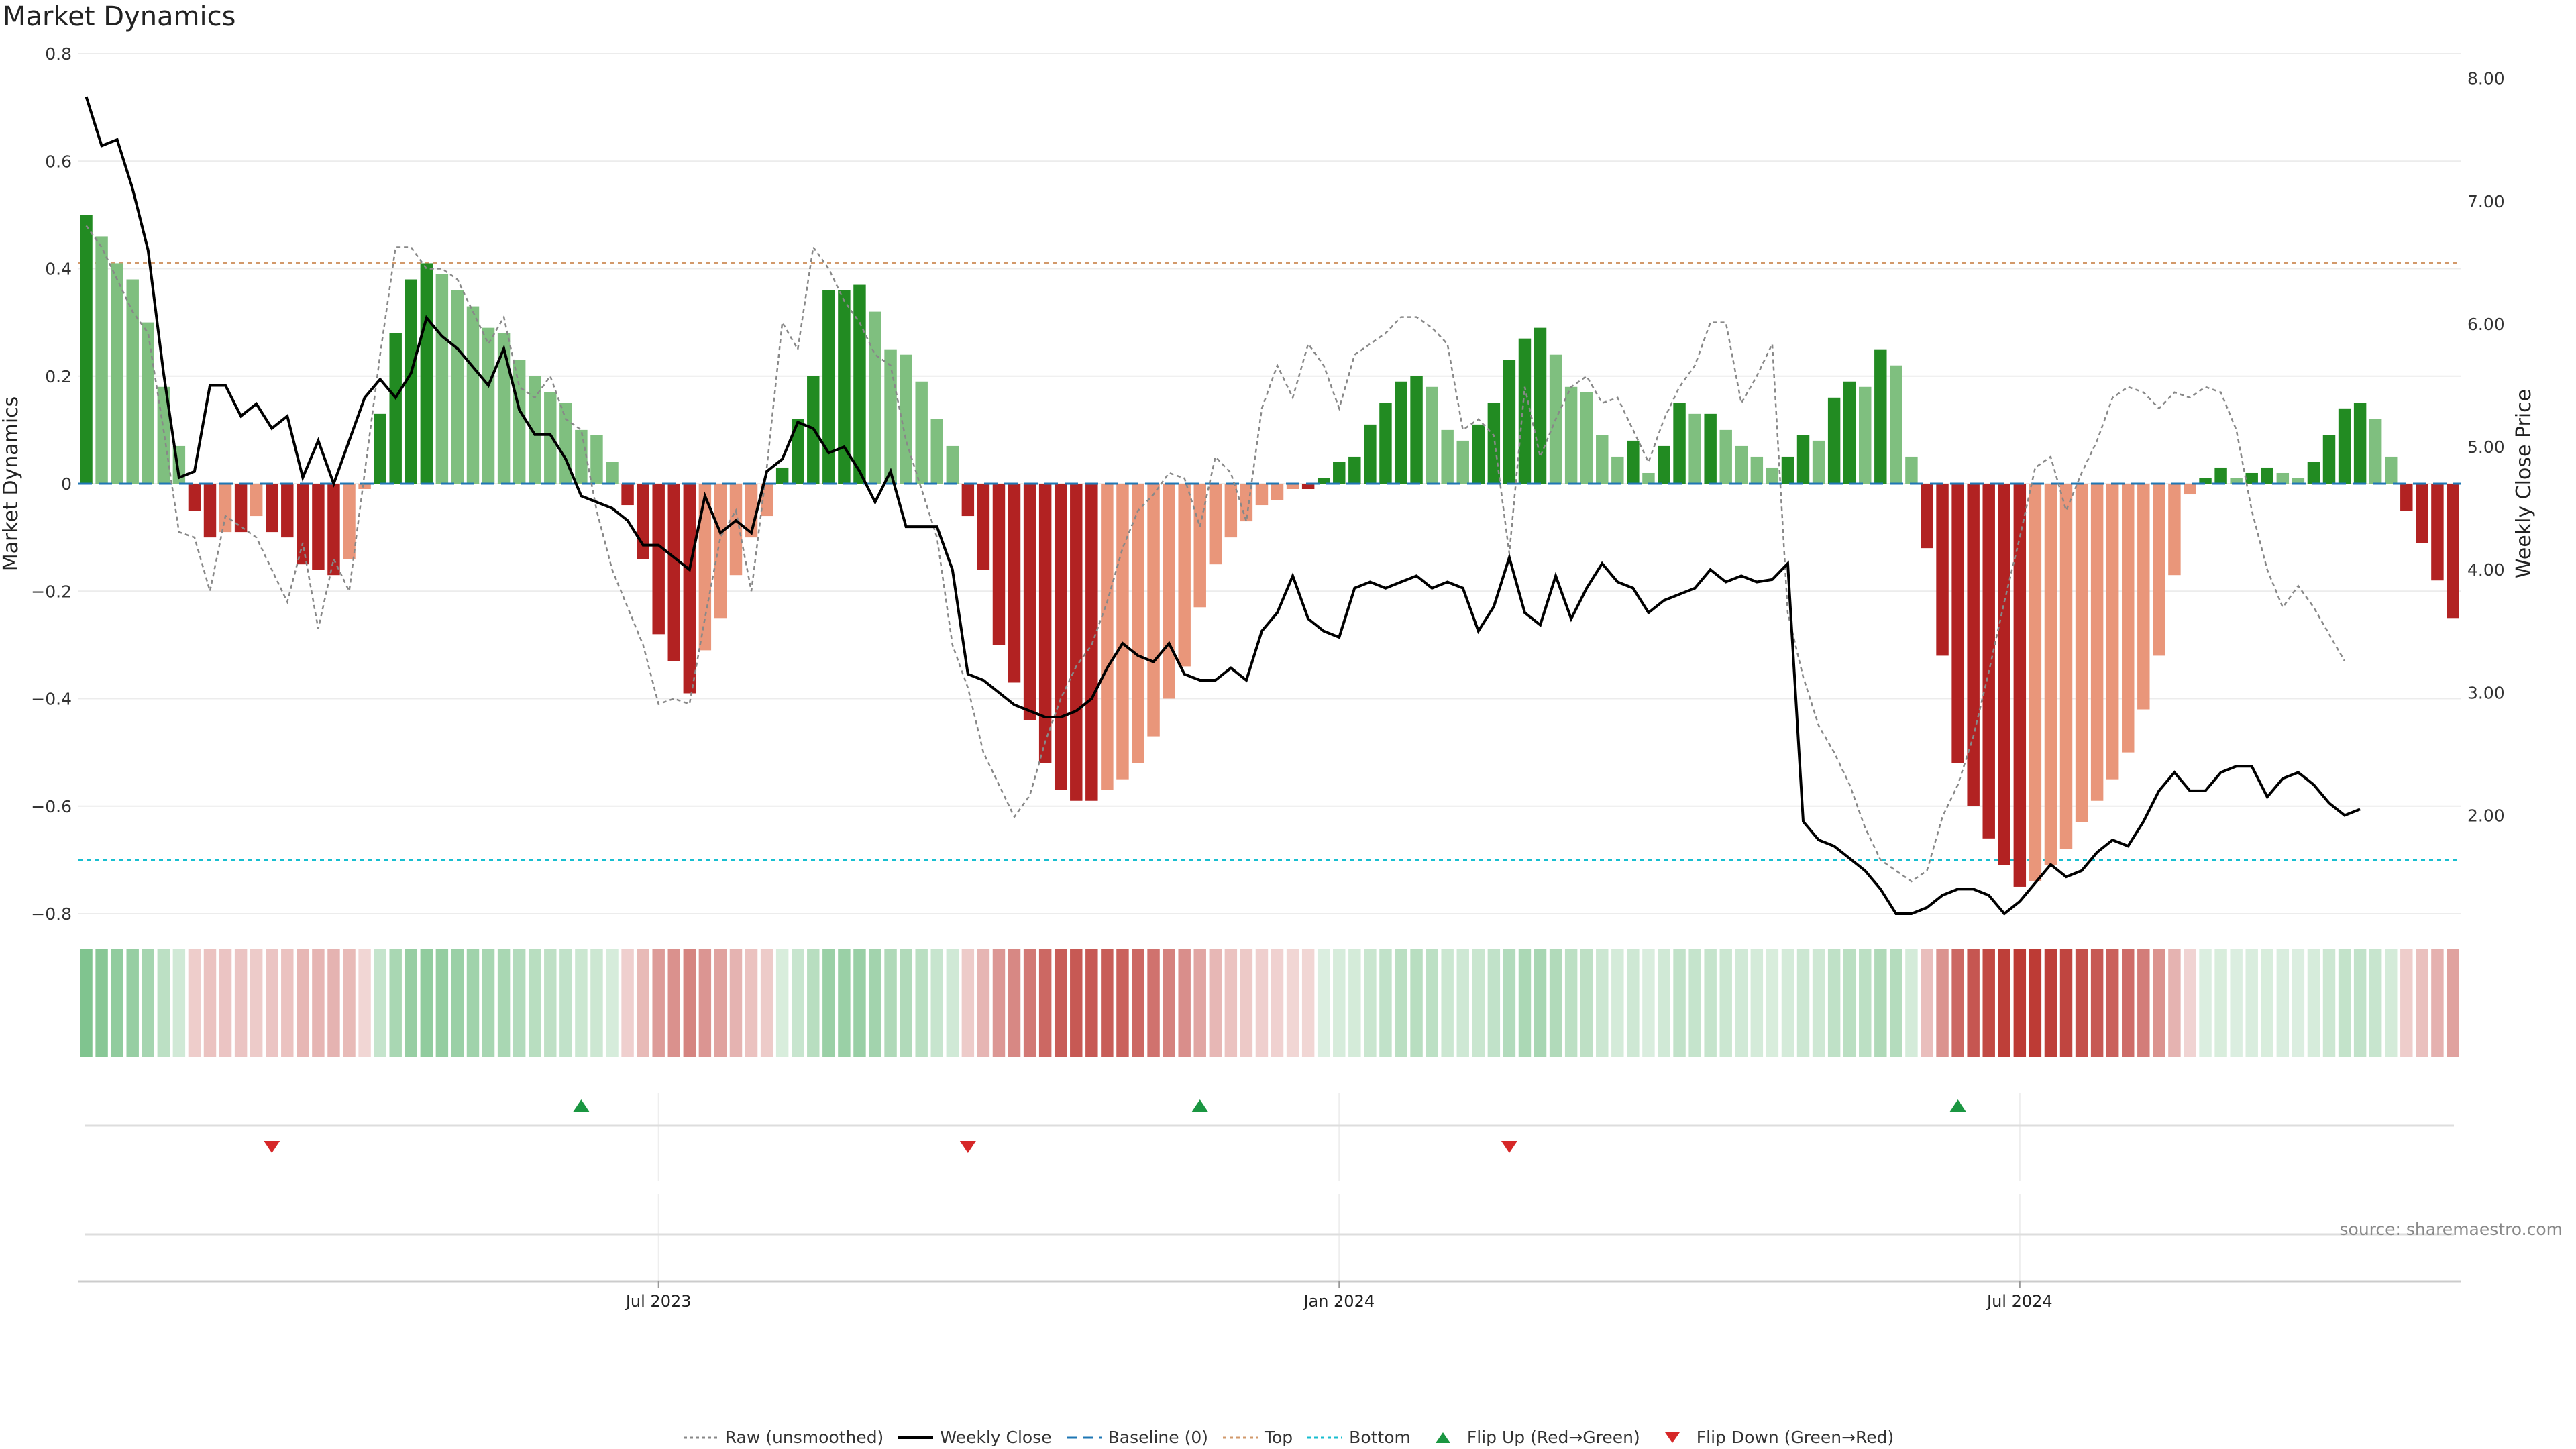 The width and height of the screenshot is (2576, 1449). I want to click on legend-label: Flip Down (Green→Red), so click(1795, 1437).